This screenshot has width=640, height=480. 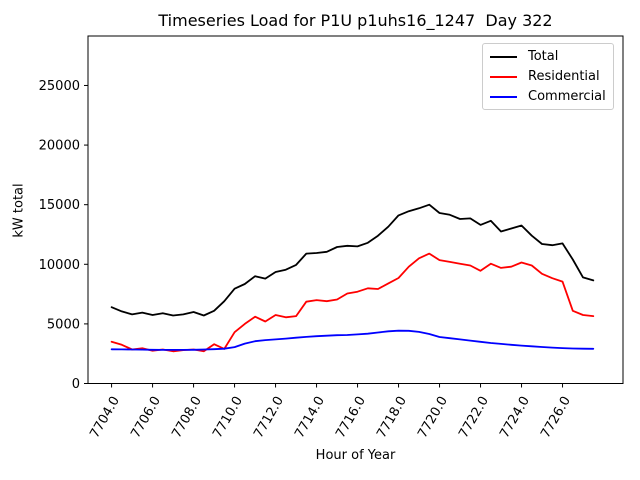 What do you see at coordinates (474, 417) in the screenshot?
I see `x-tick-label: 7722.0` at bounding box center [474, 417].